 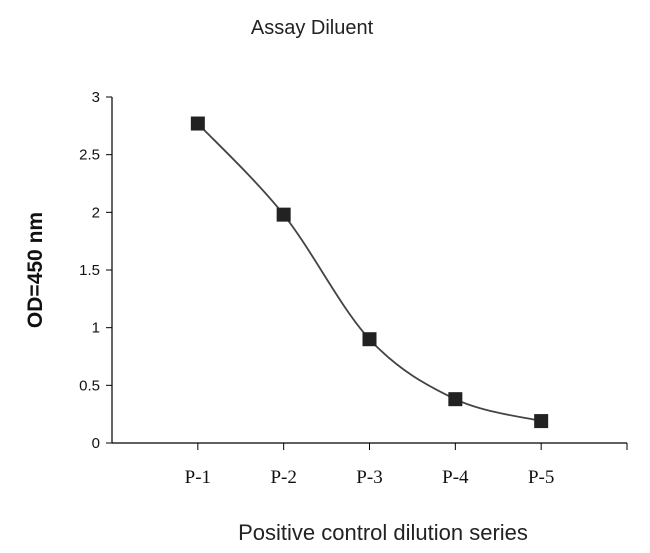 I want to click on x-tick-label: P-3, so click(x=369, y=477).